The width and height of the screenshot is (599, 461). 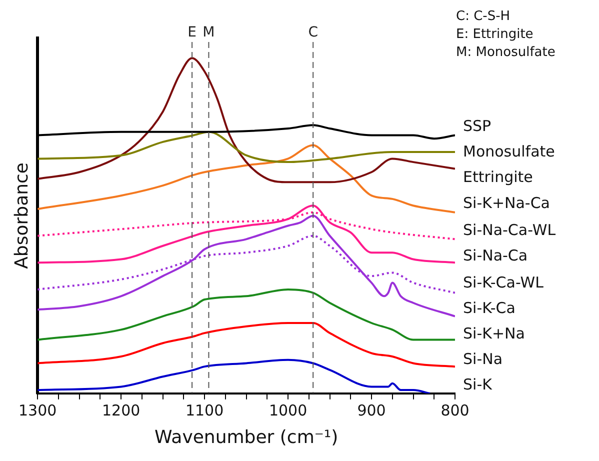 What do you see at coordinates (495, 34) in the screenshot?
I see `text: E: Ettringite` at bounding box center [495, 34].